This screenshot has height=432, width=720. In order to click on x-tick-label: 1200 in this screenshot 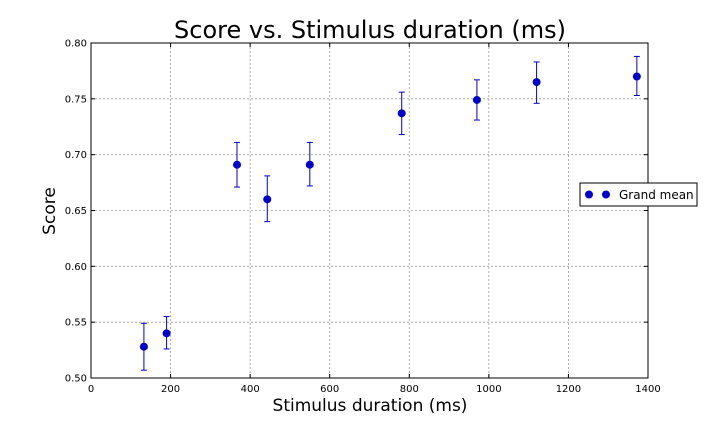, I will do `click(568, 389)`.